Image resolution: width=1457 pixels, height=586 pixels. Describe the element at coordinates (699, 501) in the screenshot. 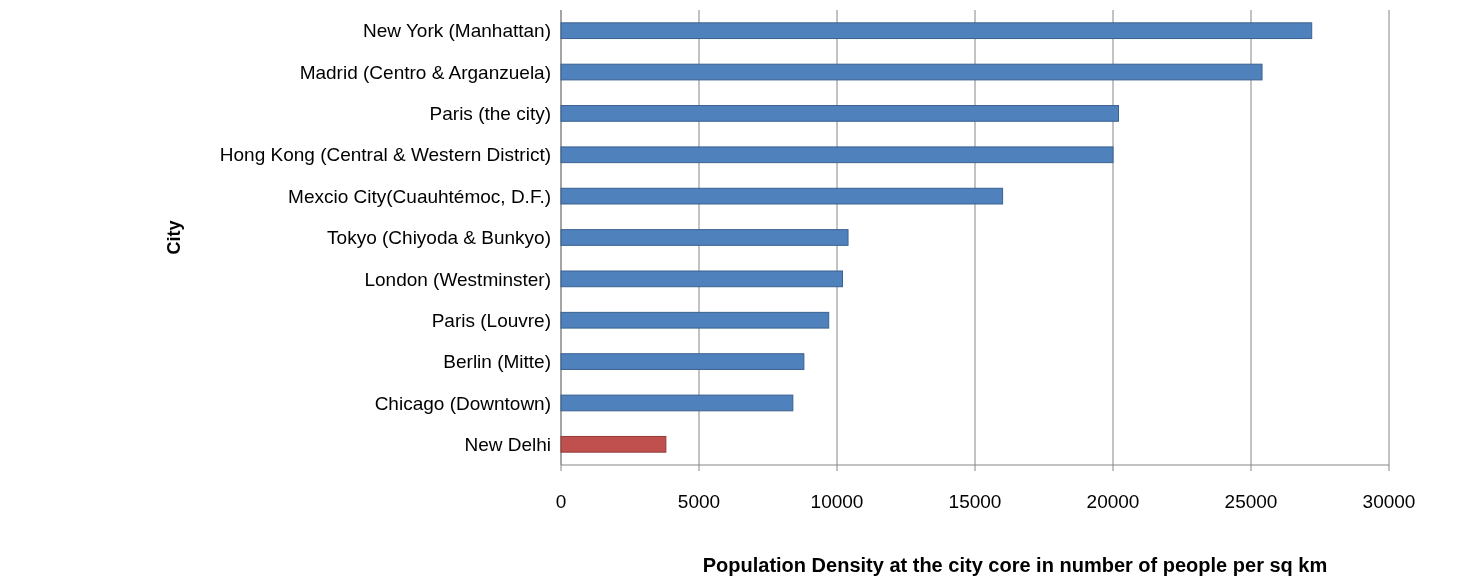

I see `x-tick-label: 5000` at that location.